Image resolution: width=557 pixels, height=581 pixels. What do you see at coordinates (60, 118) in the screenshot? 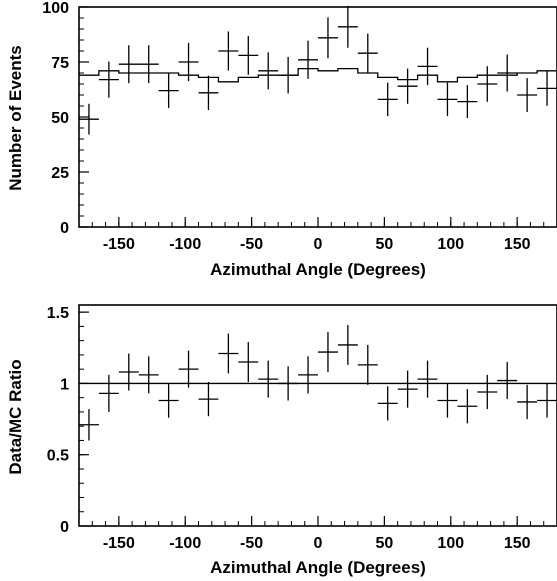
I see `events-y-tick-label: 50` at bounding box center [60, 118].